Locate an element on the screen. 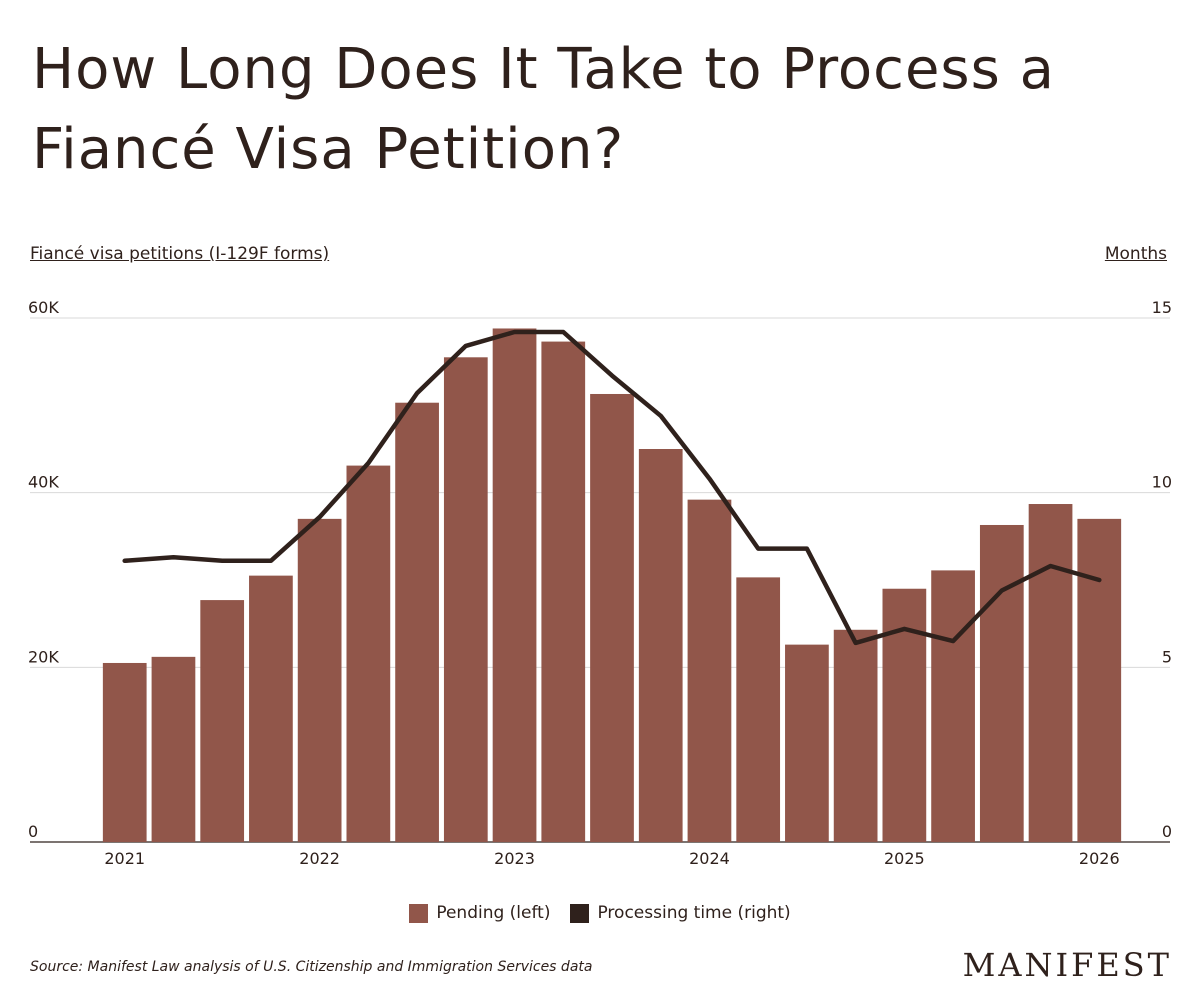 This screenshot has width=1200, height=993. y-left-tick-label: 60K is located at coordinates (43, 307).